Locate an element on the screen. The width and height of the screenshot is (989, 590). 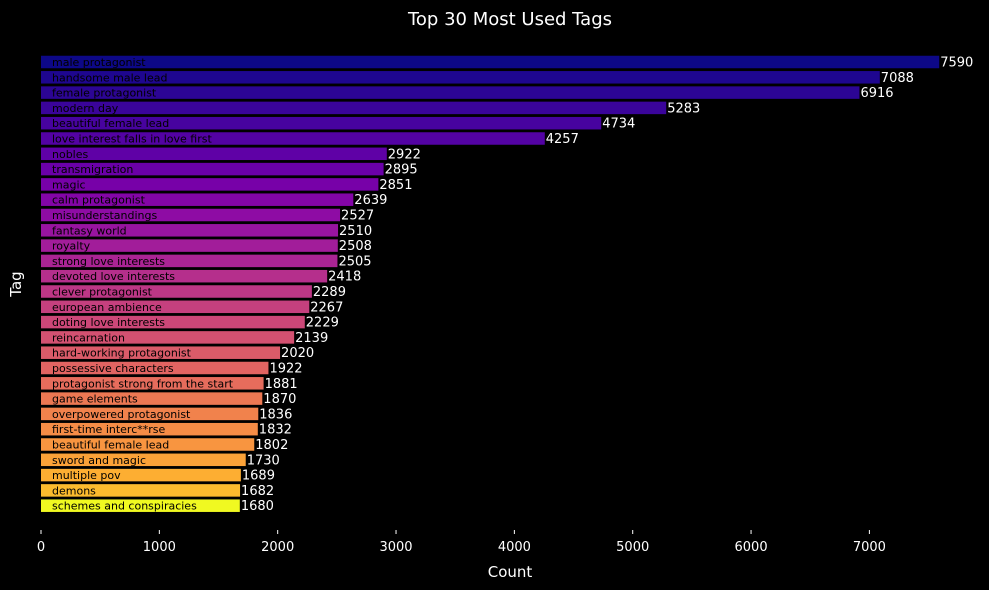
bar-category-label: calm protagonist is located at coordinates (99, 200).